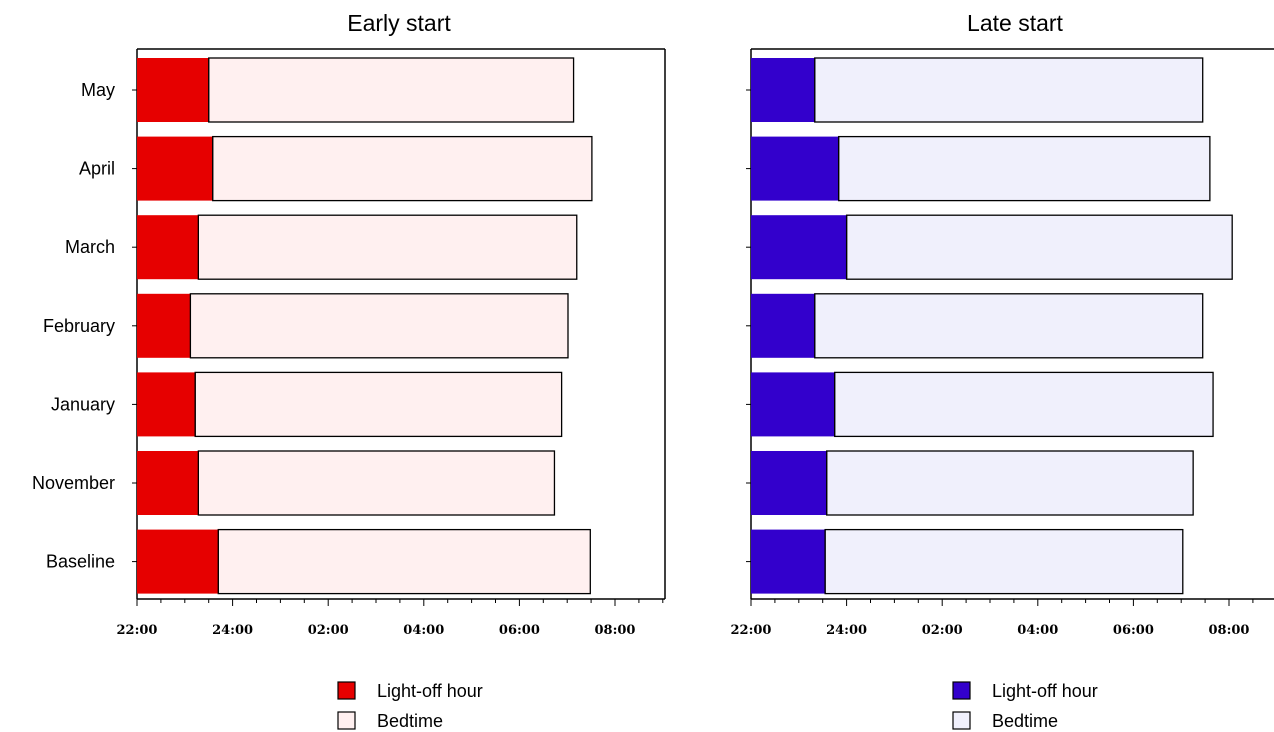  What do you see at coordinates (79, 326) in the screenshot?
I see `category-label: February` at bounding box center [79, 326].